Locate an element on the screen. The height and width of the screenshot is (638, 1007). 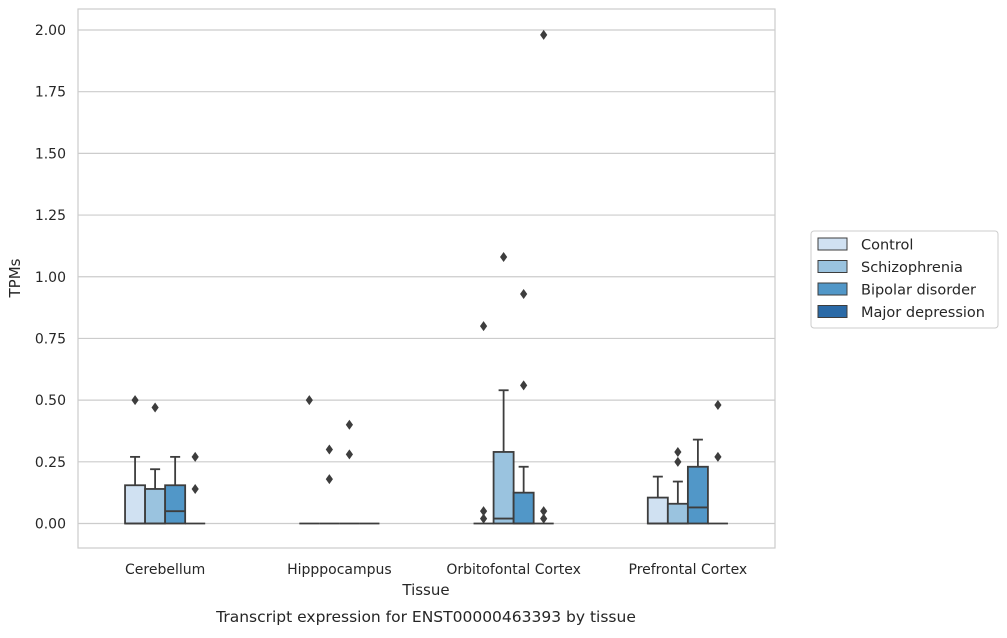
y-tick-labels: 0.00 0.25 0.50 0.75 1.00 1.25 1.50 1.75 2.00 is located at coordinates (50, 278).